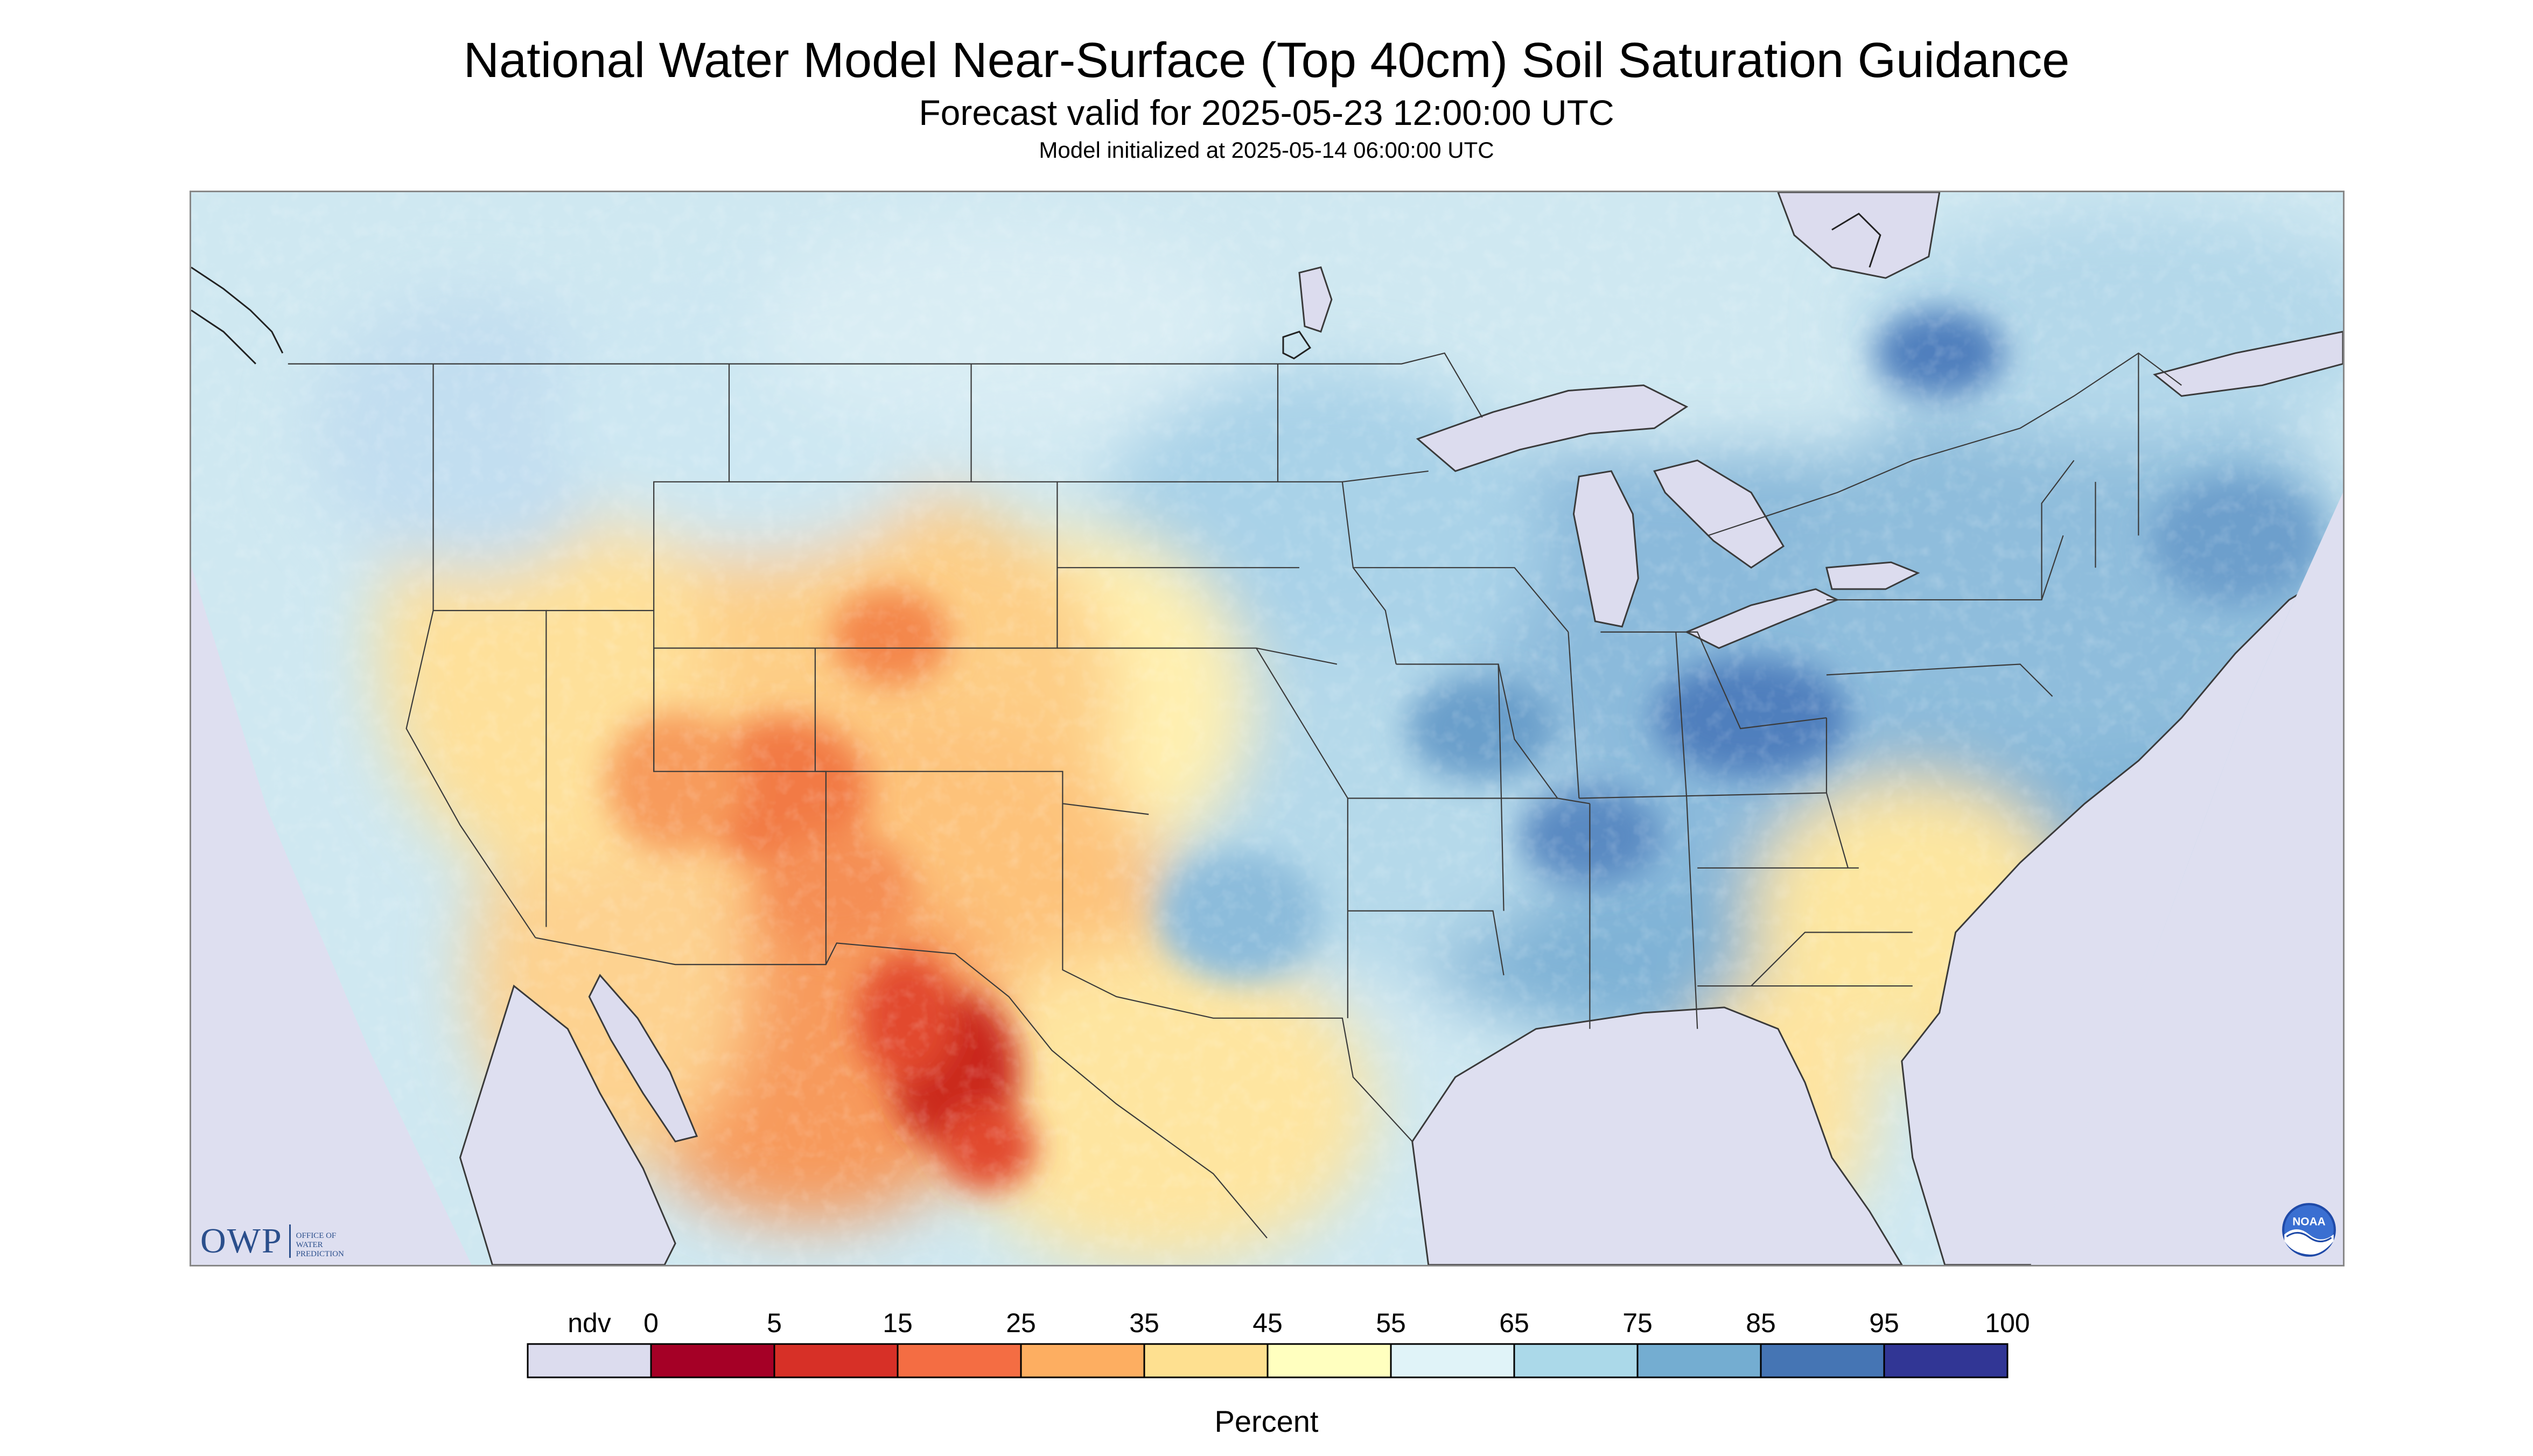 Image resolution: width=2533 pixels, height=1456 pixels. I want to click on pacific-baja, so click(567, 1124).